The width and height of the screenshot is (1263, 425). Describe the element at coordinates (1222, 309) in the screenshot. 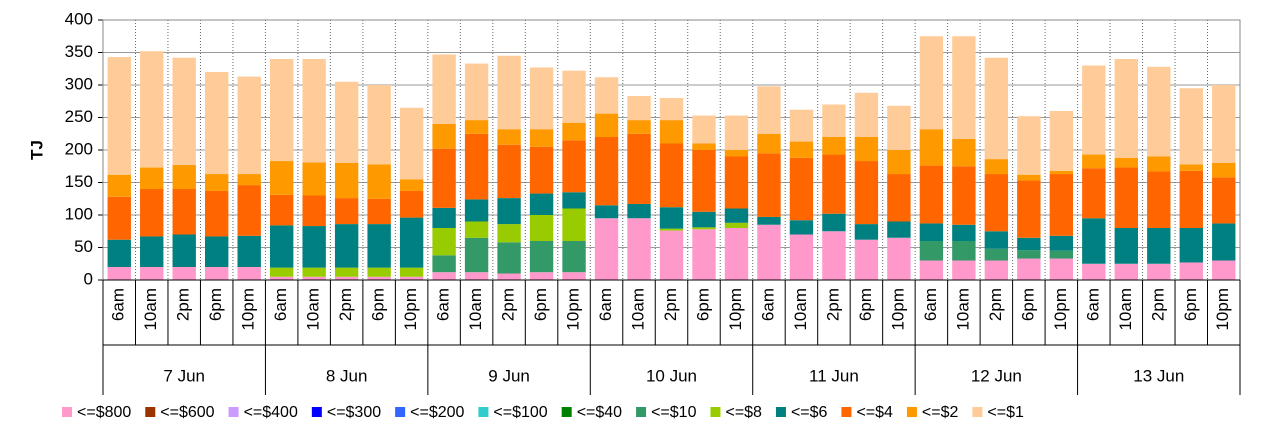

I see `x-tick-label: 10pm` at that location.